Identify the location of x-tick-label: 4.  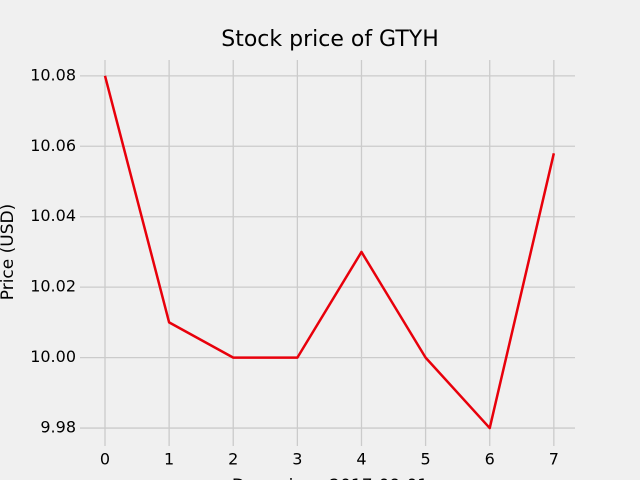
(361, 459).